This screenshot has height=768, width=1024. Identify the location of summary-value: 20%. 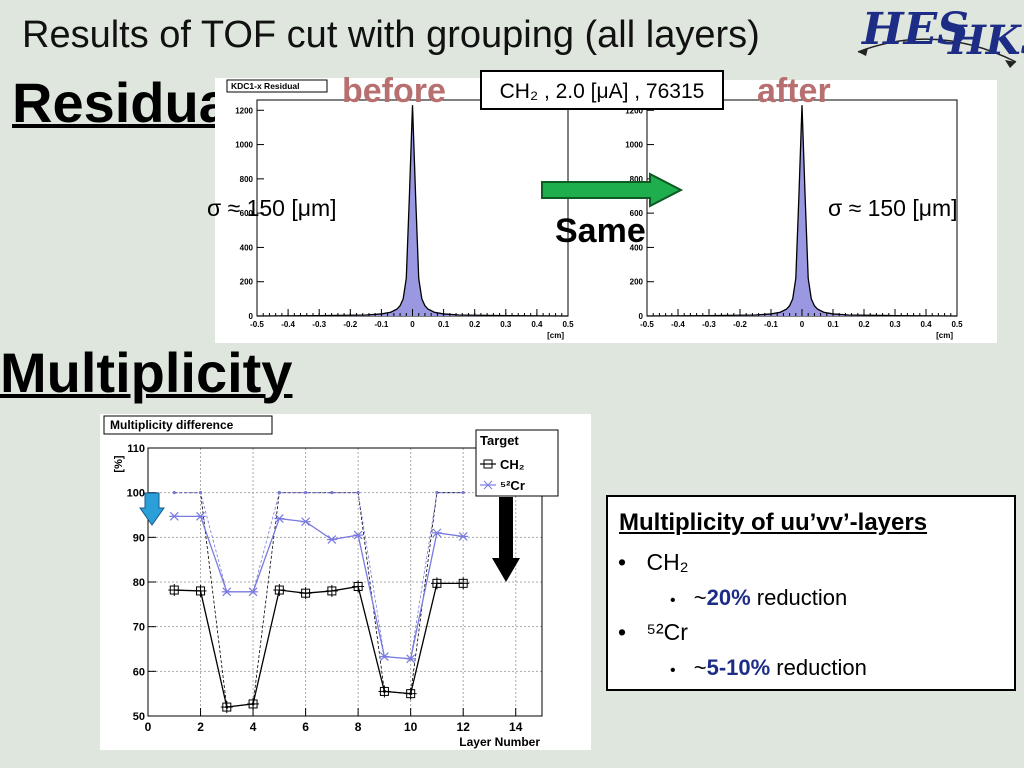
(728, 597).